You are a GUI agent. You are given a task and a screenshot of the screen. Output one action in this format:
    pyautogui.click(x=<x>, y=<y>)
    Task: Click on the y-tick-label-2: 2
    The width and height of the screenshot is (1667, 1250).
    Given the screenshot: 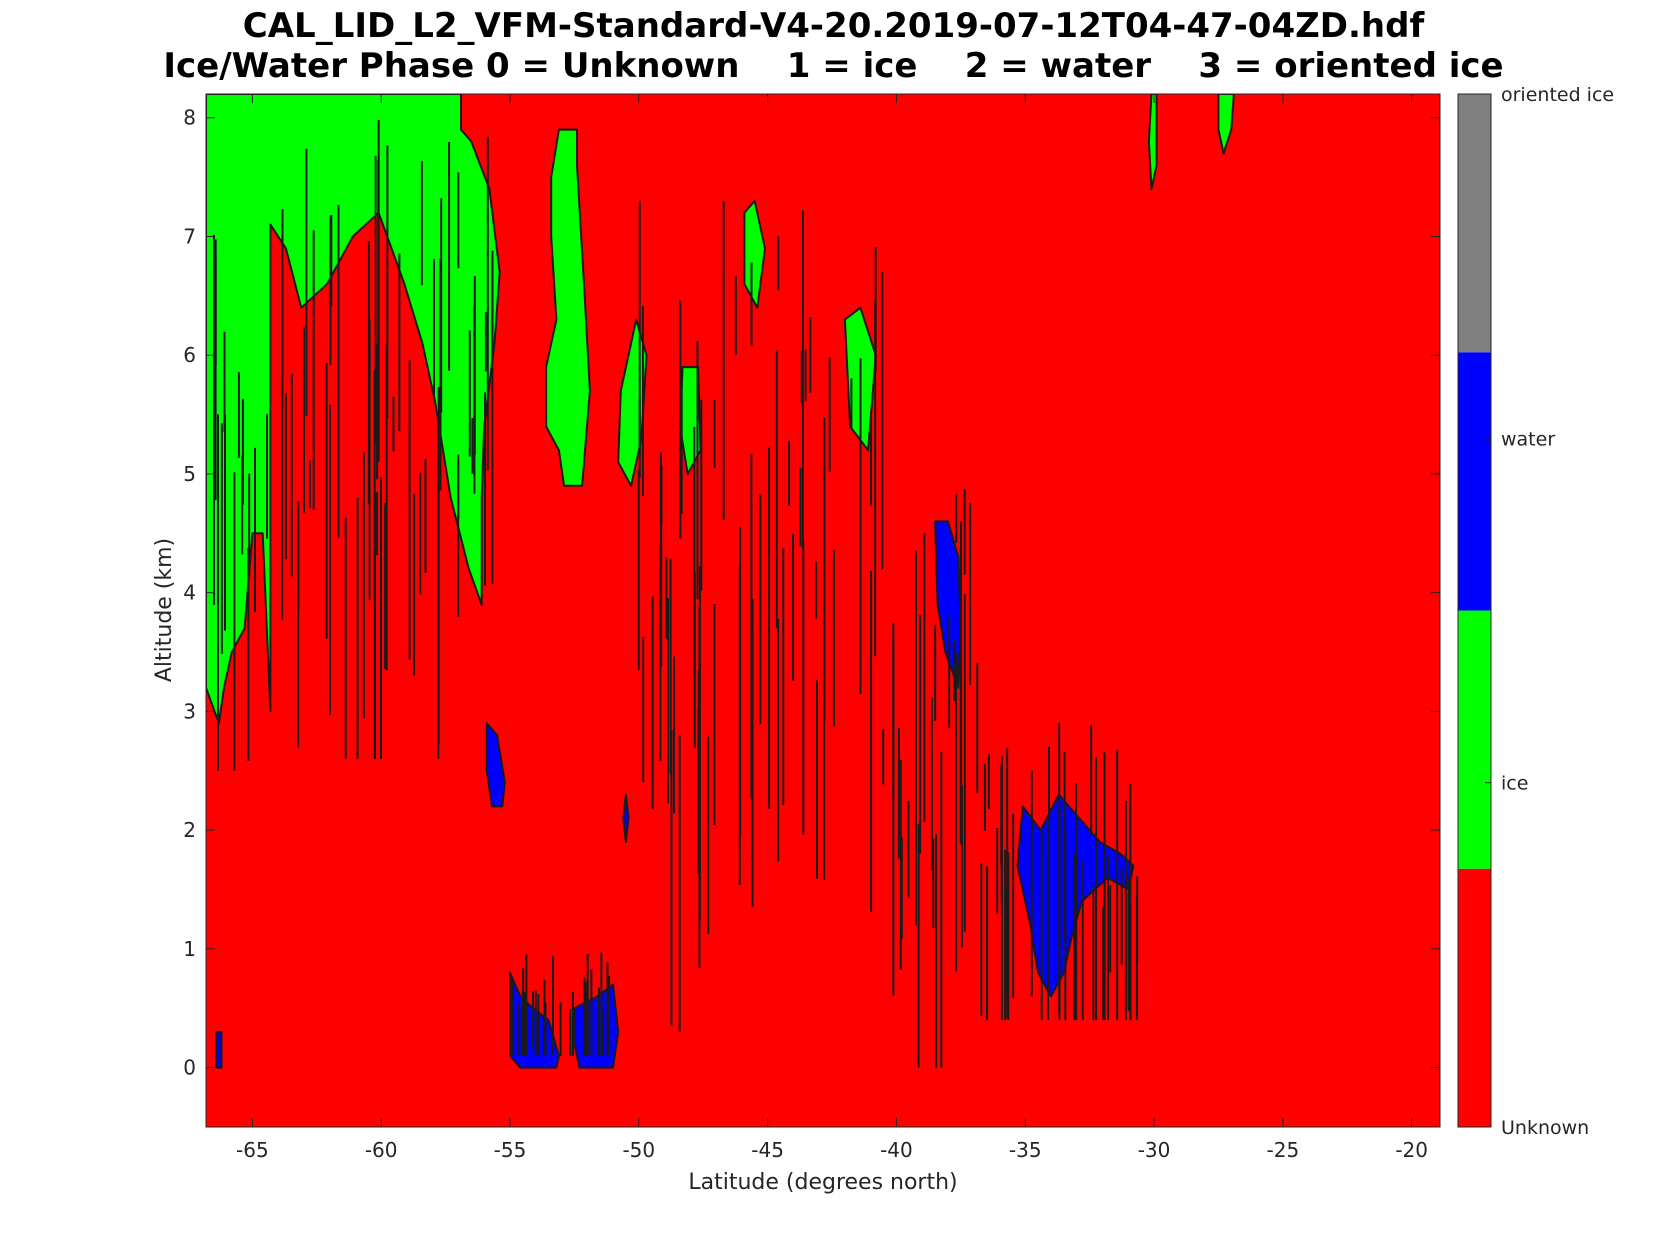 What is the action you would take?
    pyautogui.click(x=189, y=830)
    